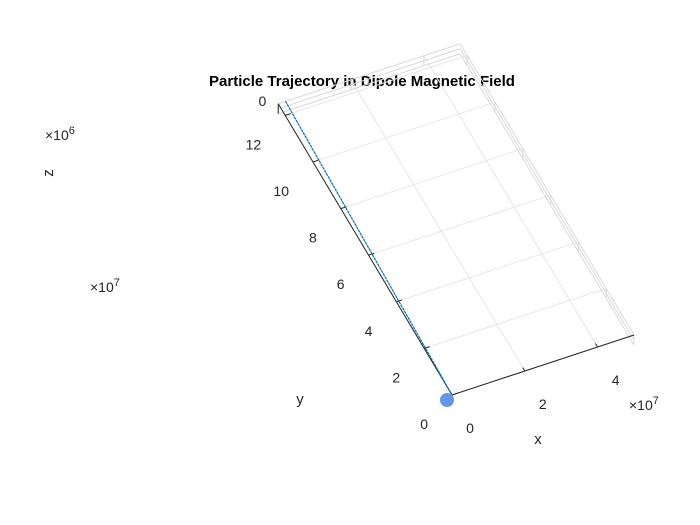  What do you see at coordinates (616, 380) in the screenshot?
I see `x-tick-label: 4` at bounding box center [616, 380].